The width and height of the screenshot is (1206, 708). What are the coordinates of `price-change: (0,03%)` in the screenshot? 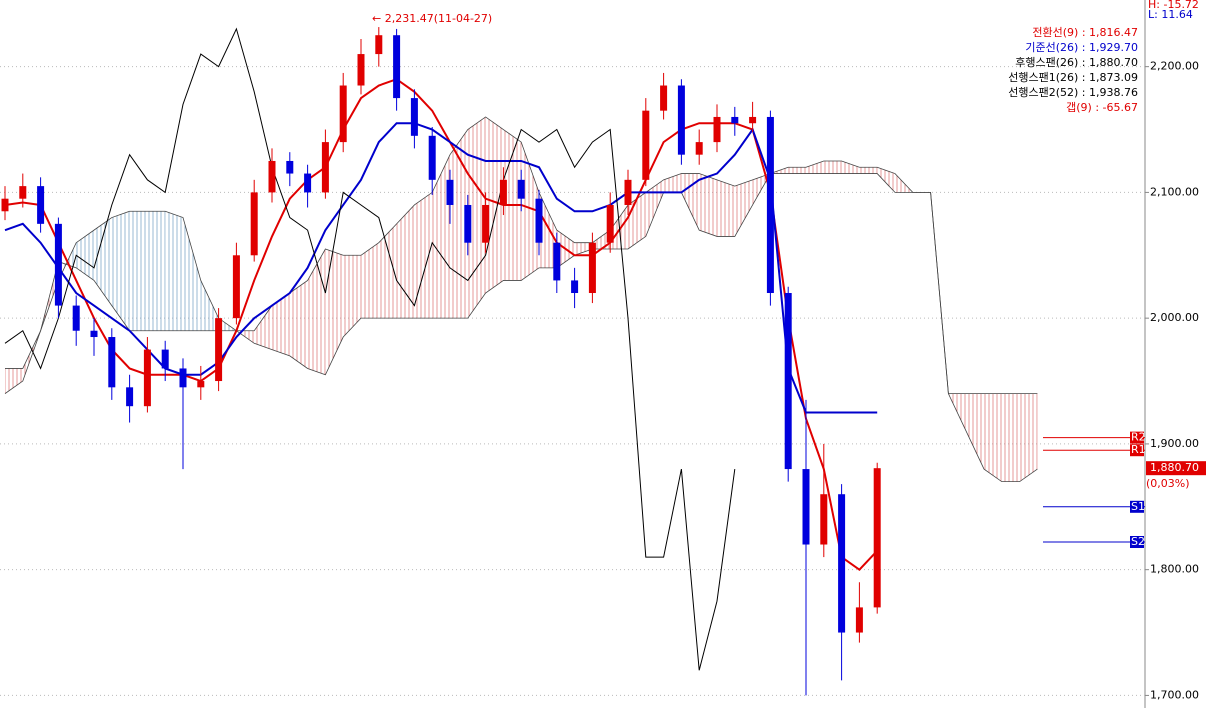 It's located at (1168, 483).